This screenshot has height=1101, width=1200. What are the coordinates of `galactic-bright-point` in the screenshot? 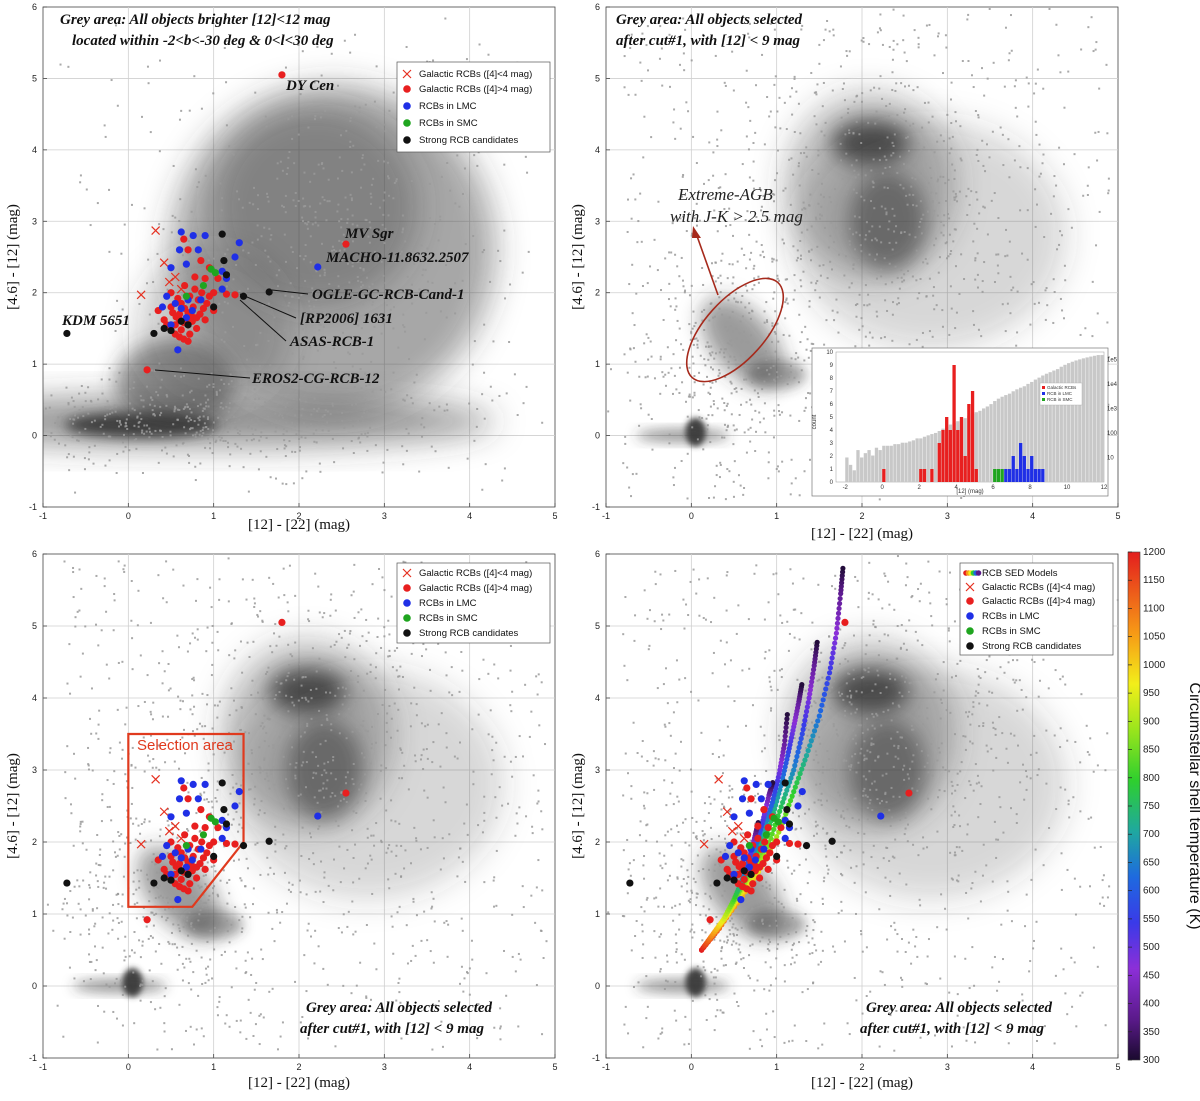 It's located at (201, 260).